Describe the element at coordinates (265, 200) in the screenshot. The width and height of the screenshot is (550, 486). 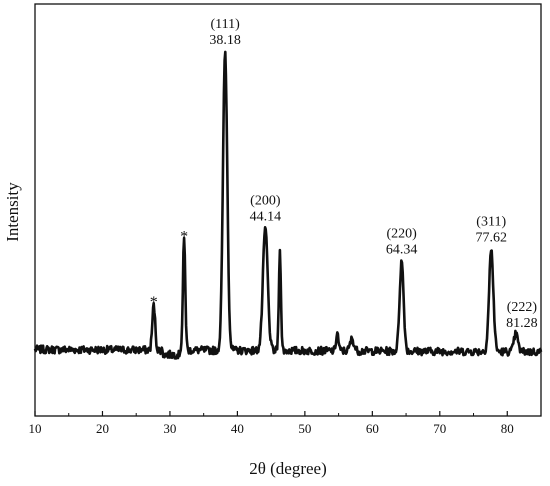
I see `peak-miller-index: (200)` at that location.